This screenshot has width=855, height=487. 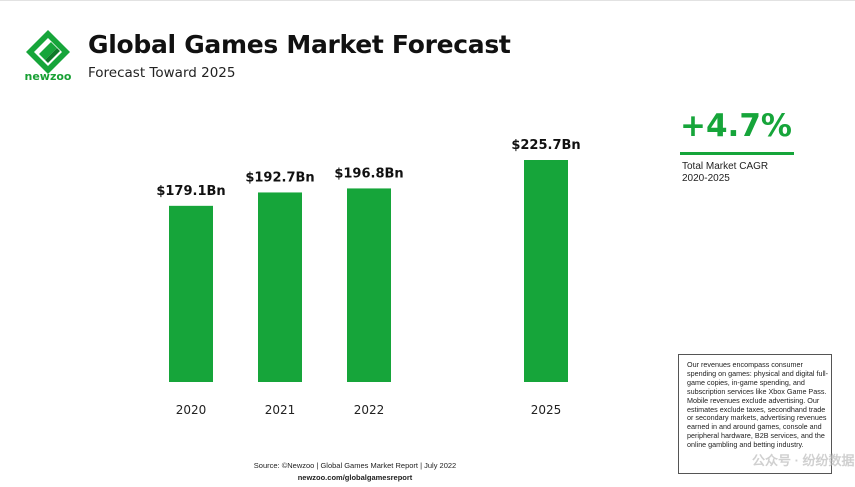 What do you see at coordinates (280, 410) in the screenshot?
I see `x-tick-label-2021: 2021` at bounding box center [280, 410].